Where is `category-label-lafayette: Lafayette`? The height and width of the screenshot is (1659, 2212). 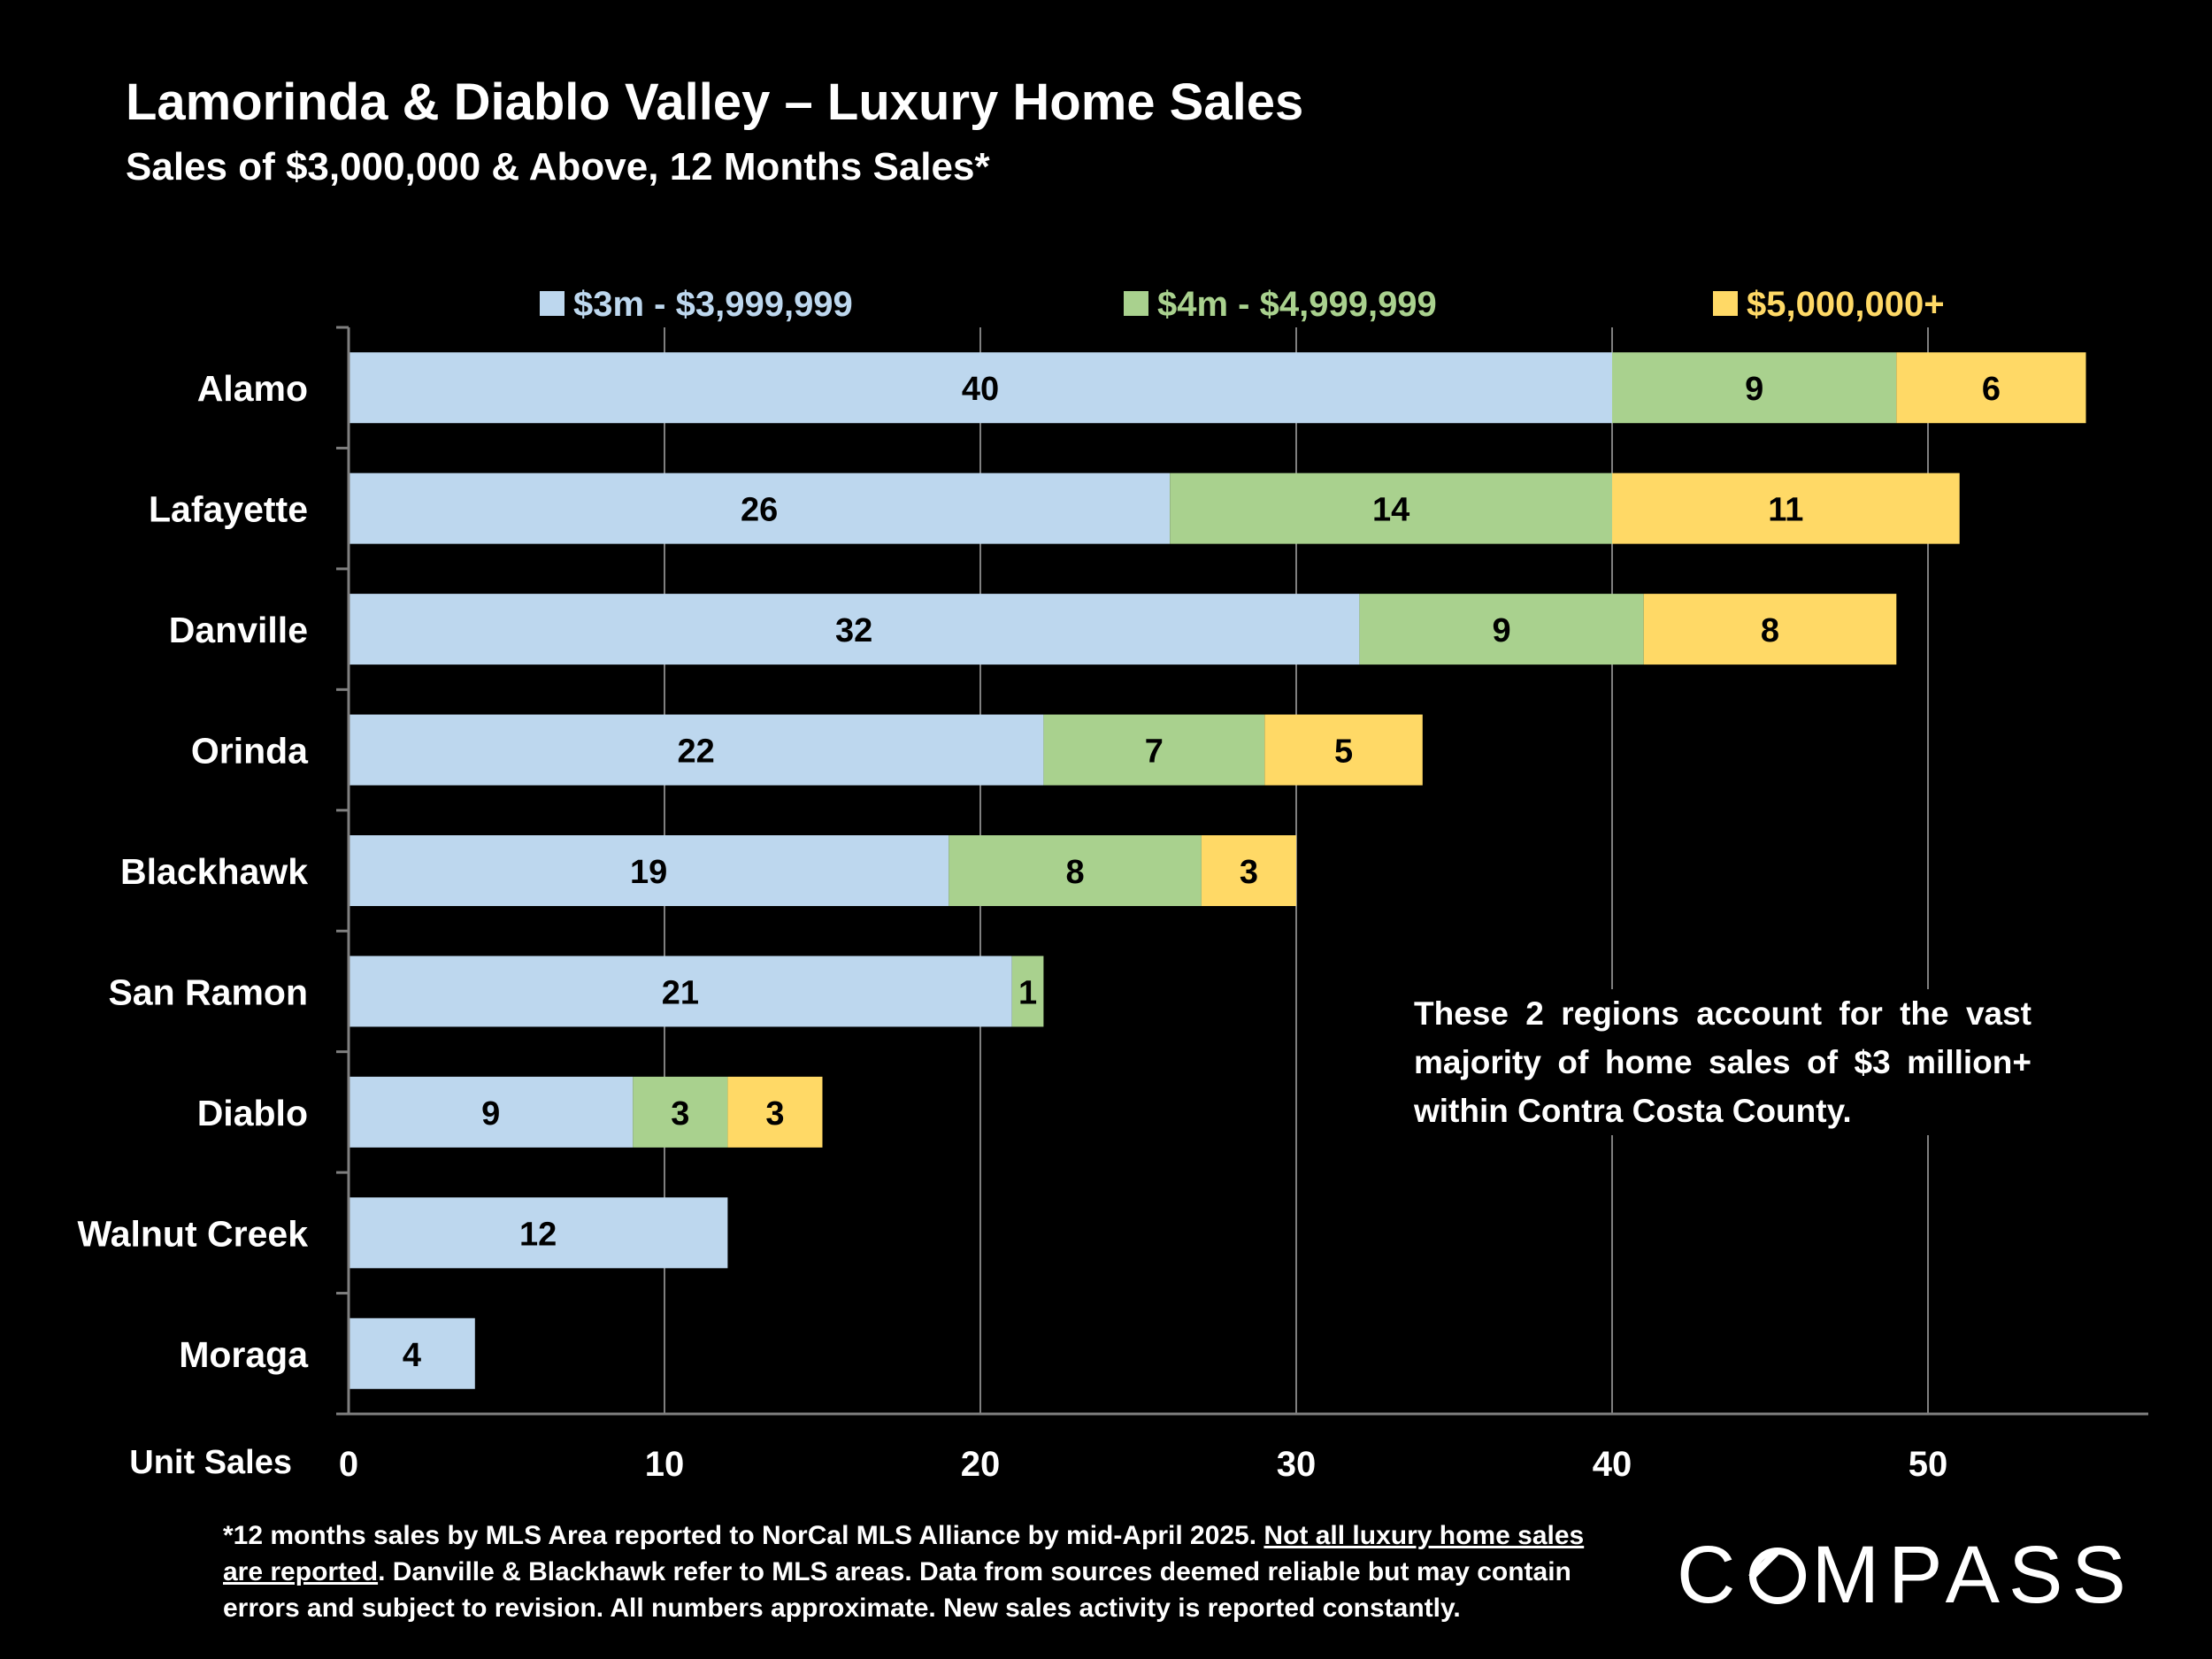 category-label-lafayette: Lafayette is located at coordinates (228, 510).